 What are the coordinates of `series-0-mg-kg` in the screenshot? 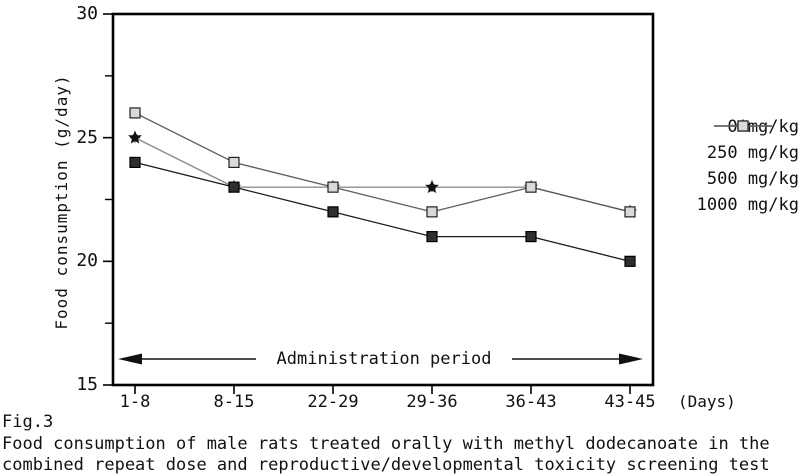 It's located at (382, 211).